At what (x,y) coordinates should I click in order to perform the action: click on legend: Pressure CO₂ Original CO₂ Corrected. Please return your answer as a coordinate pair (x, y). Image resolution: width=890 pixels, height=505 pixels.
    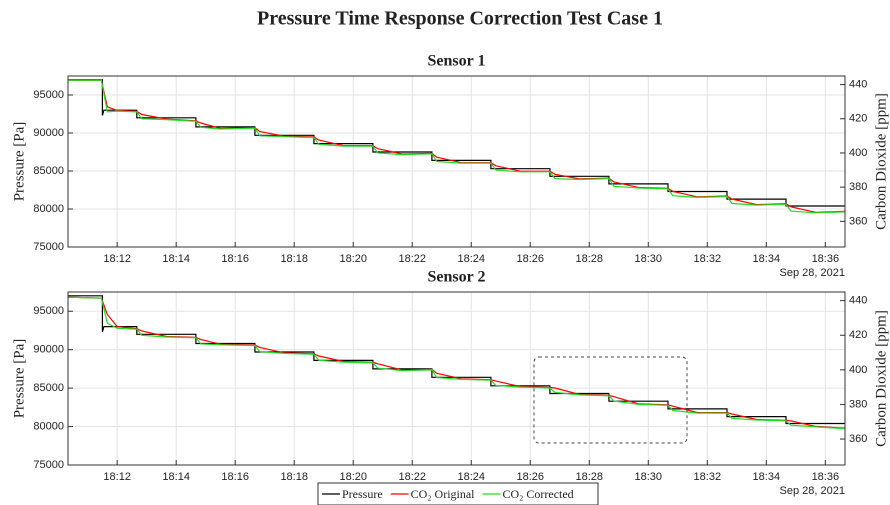
    Looking at the image, I should click on (458, 493).